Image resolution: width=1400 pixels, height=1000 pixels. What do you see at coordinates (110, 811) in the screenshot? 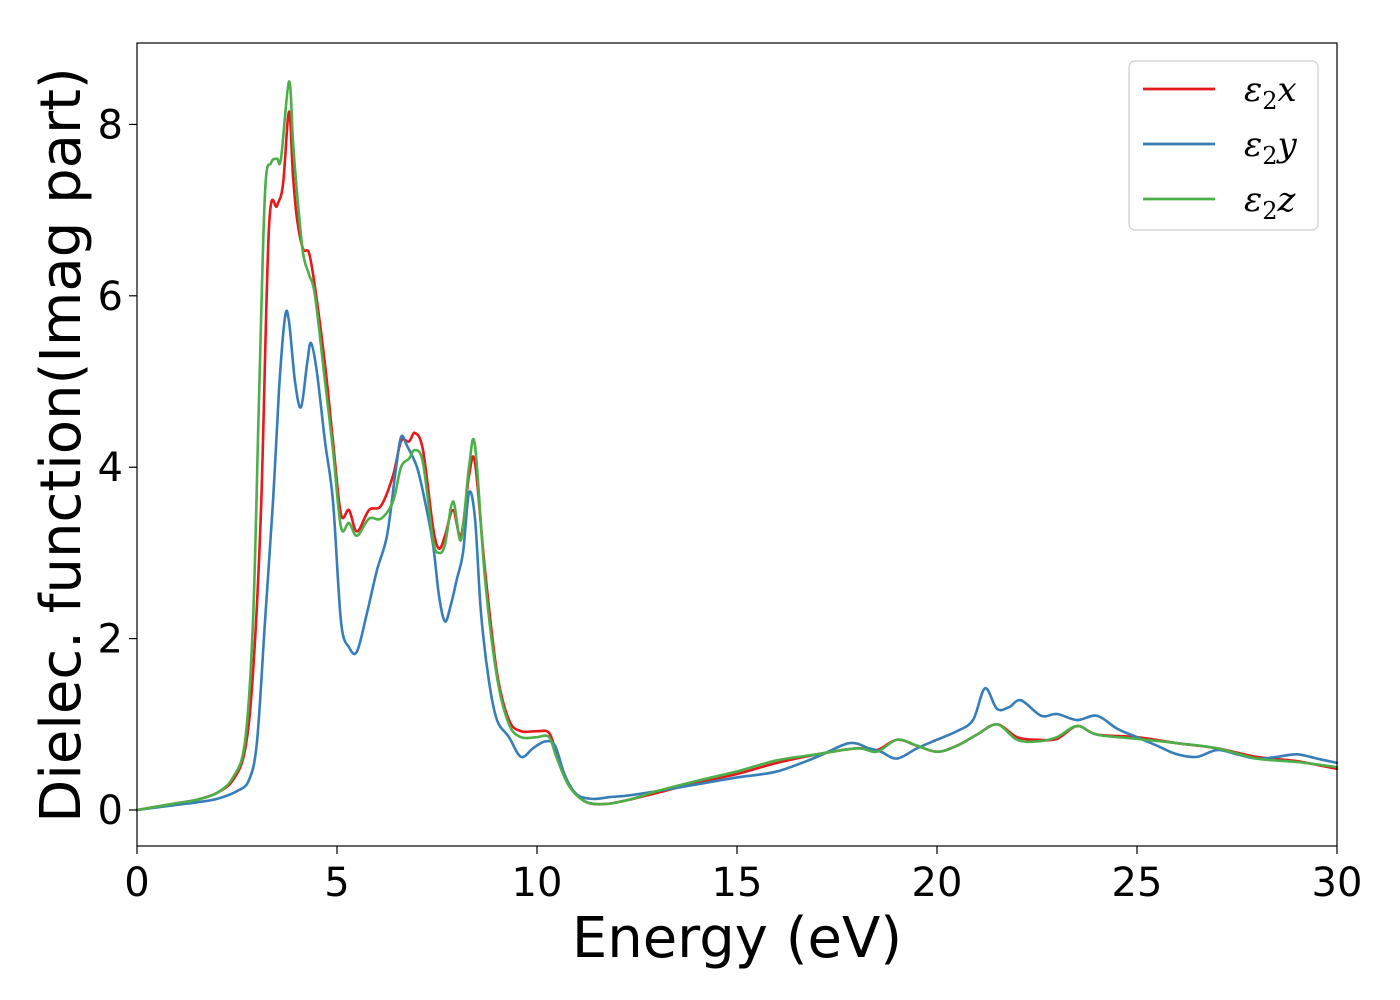
I see `y-tick-label: 0` at bounding box center [110, 811].